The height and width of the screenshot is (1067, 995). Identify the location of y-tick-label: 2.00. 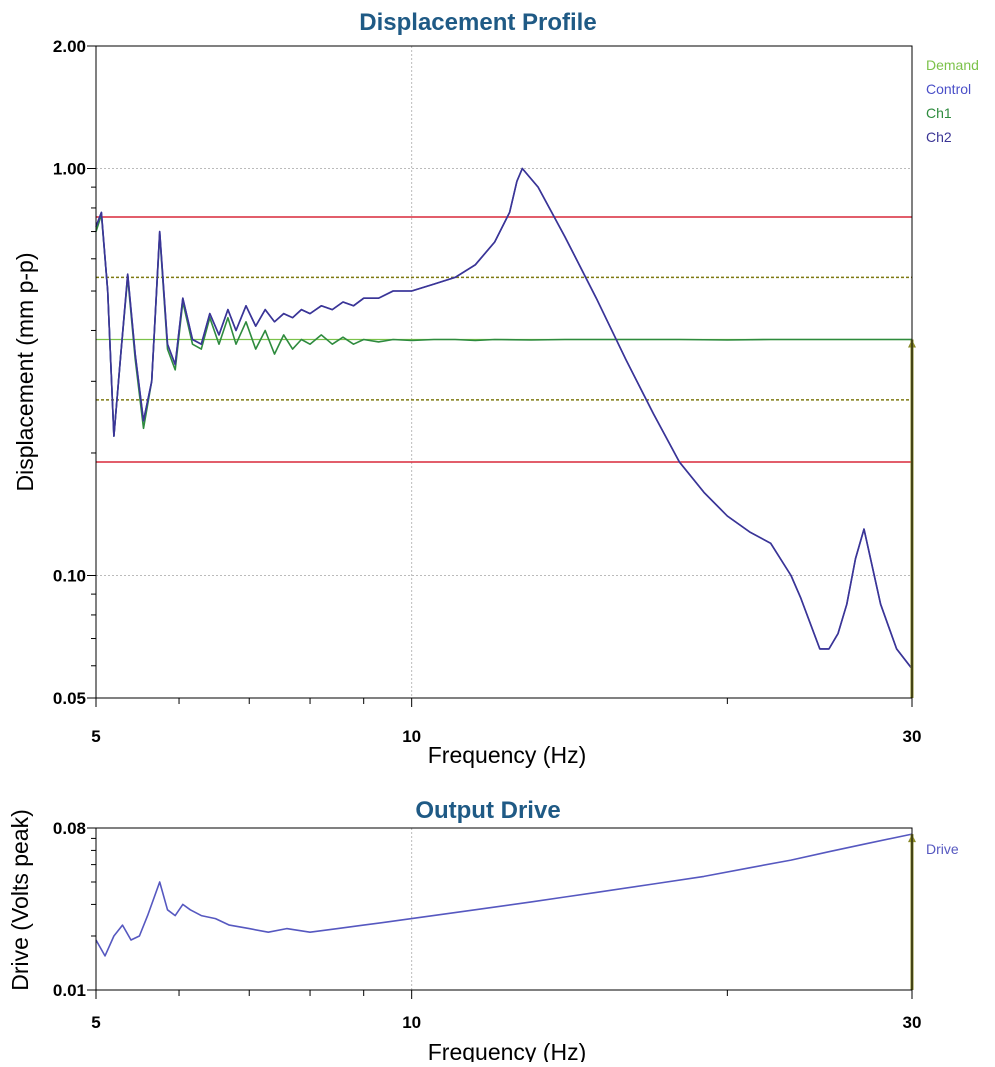
(69, 46).